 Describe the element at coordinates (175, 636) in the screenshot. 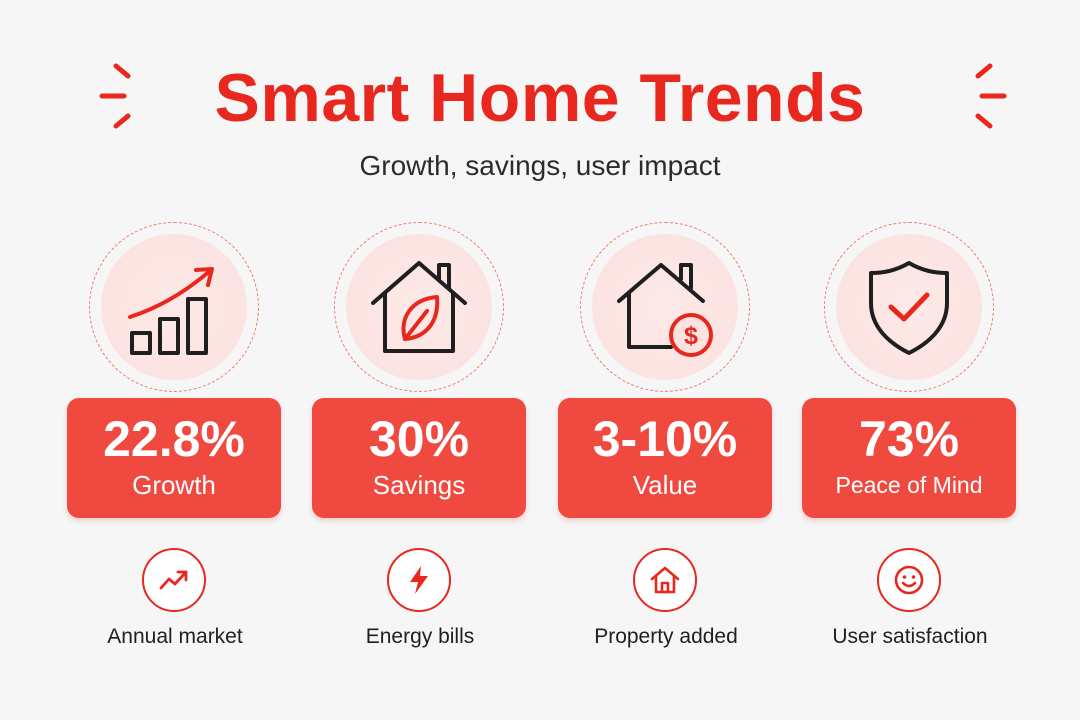

I see `stat-caption: Annual market` at that location.